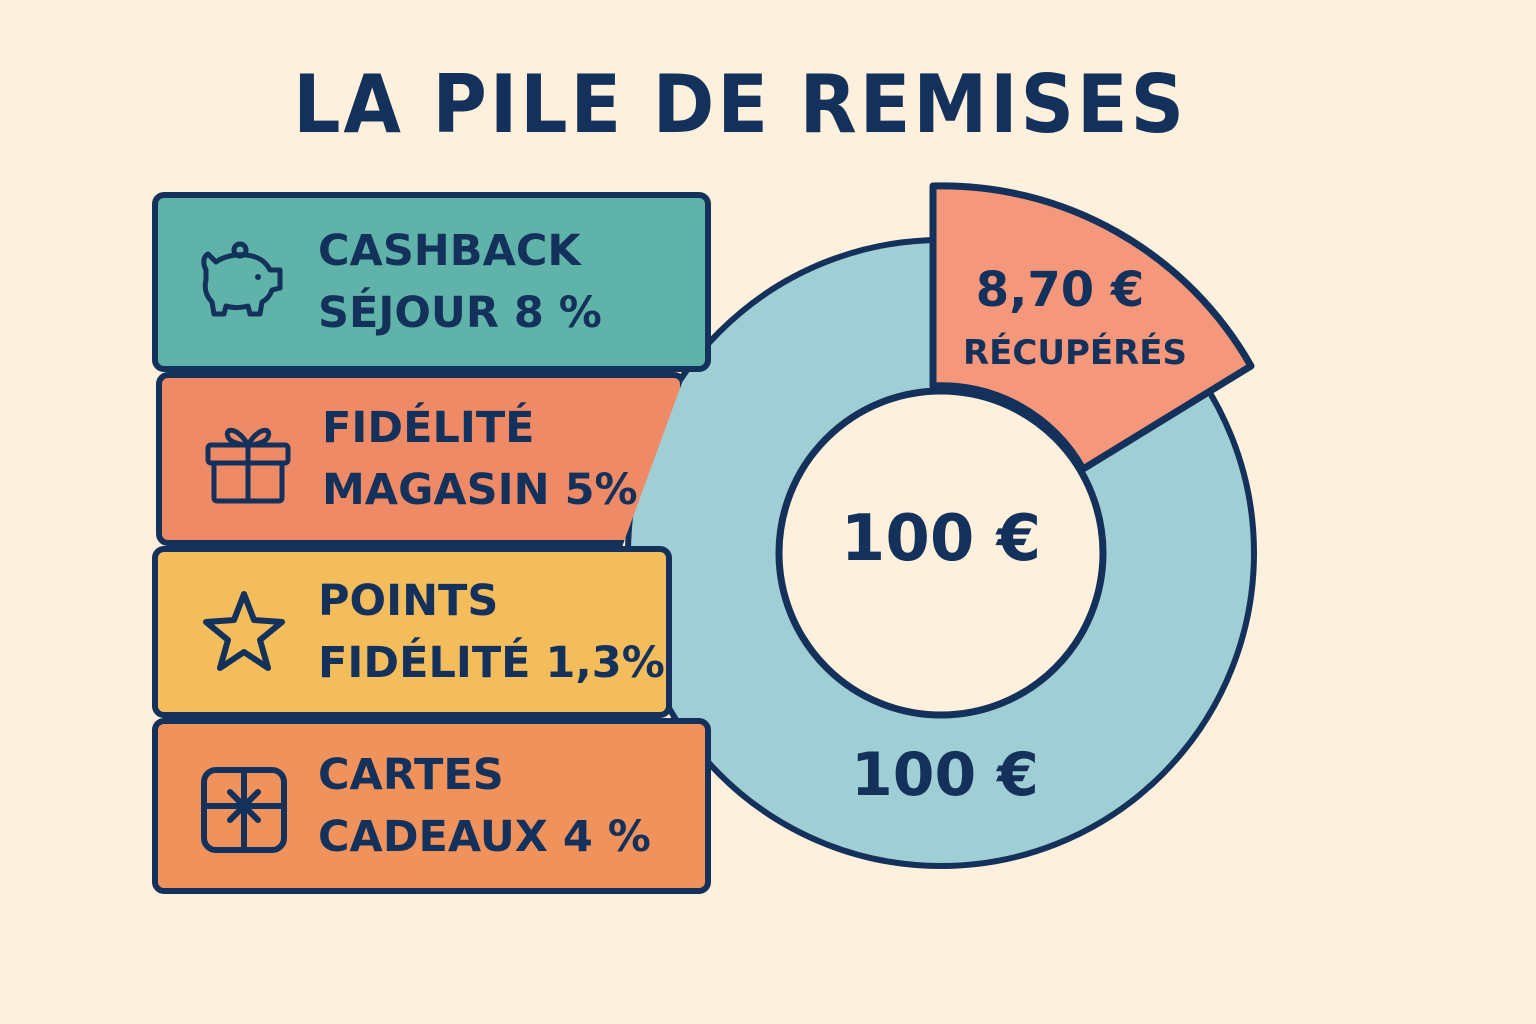  I want to click on card-fidelite-magasin: FIDÉLITÉ MAGASIN 5%, so click(421, 459).